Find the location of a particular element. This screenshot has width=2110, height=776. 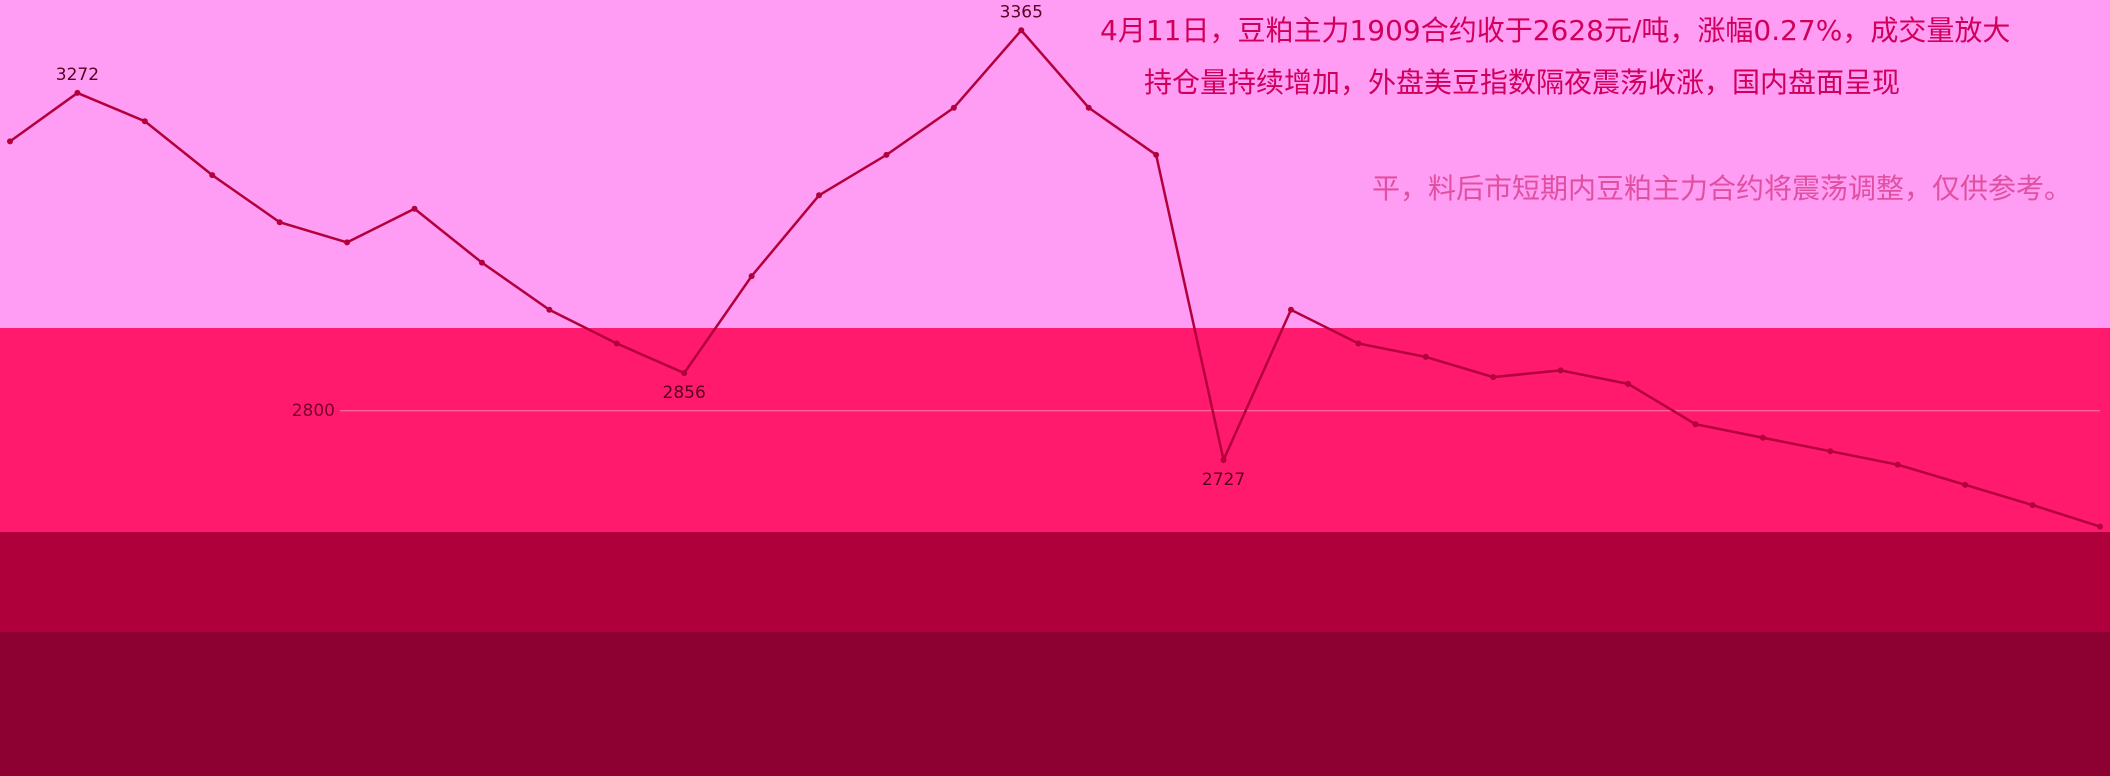

price-annotation: 2727 is located at coordinates (1223, 480).